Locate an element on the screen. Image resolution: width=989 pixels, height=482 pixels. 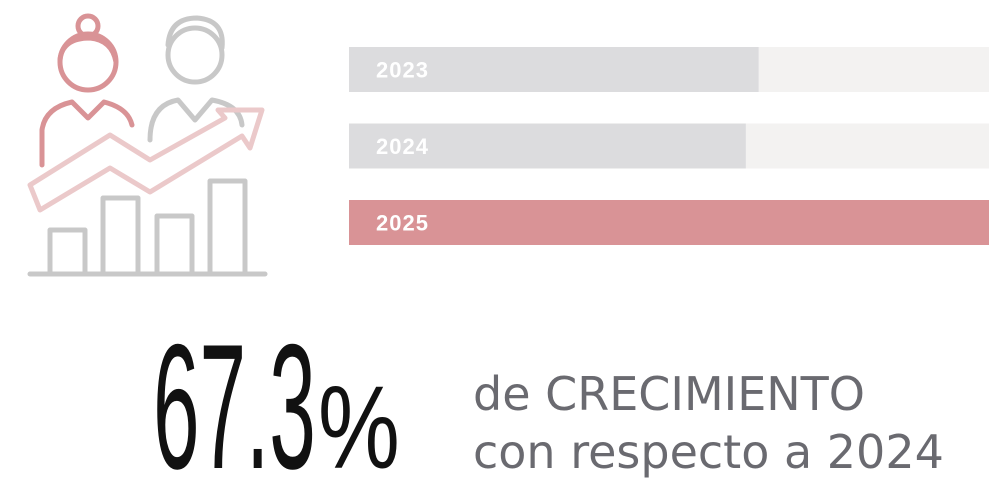
headline-unit: % is located at coordinates (359, 422).